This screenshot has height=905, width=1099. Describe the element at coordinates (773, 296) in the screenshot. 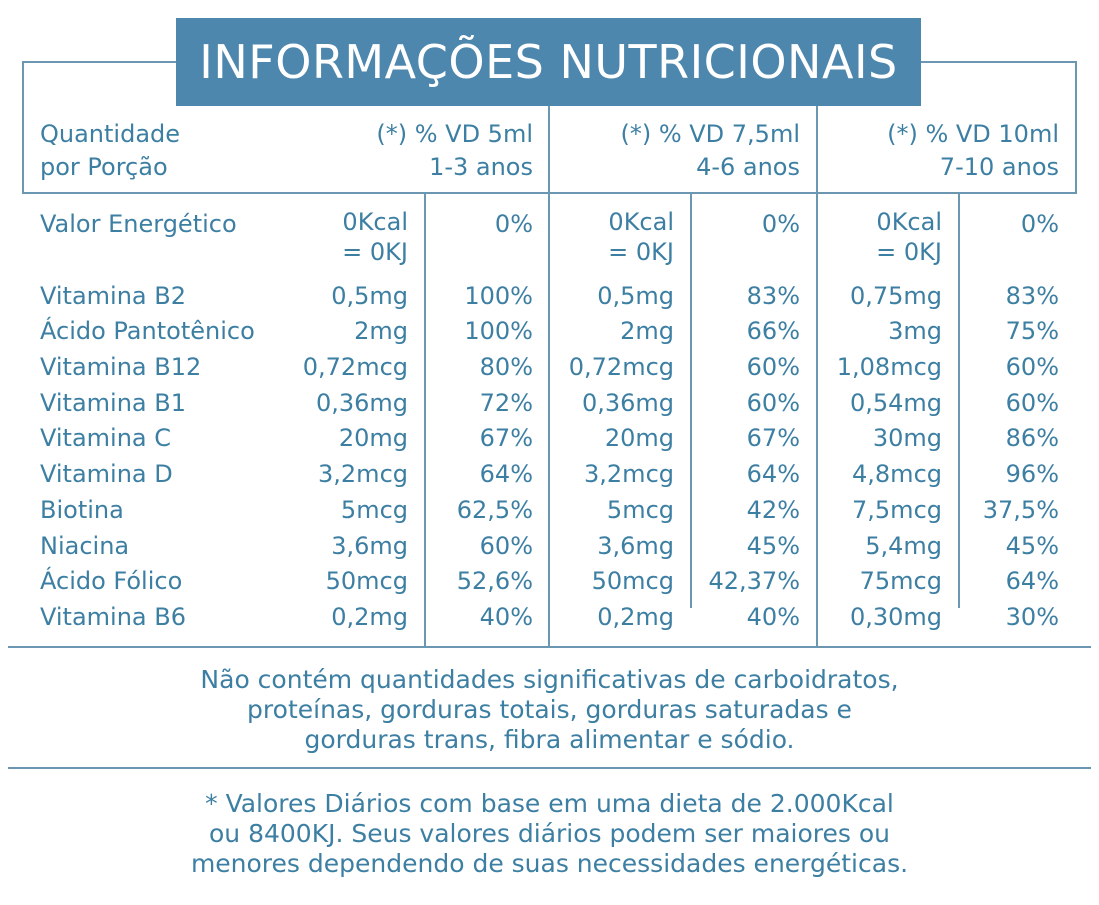

I see `vd-2: 83%` at that location.